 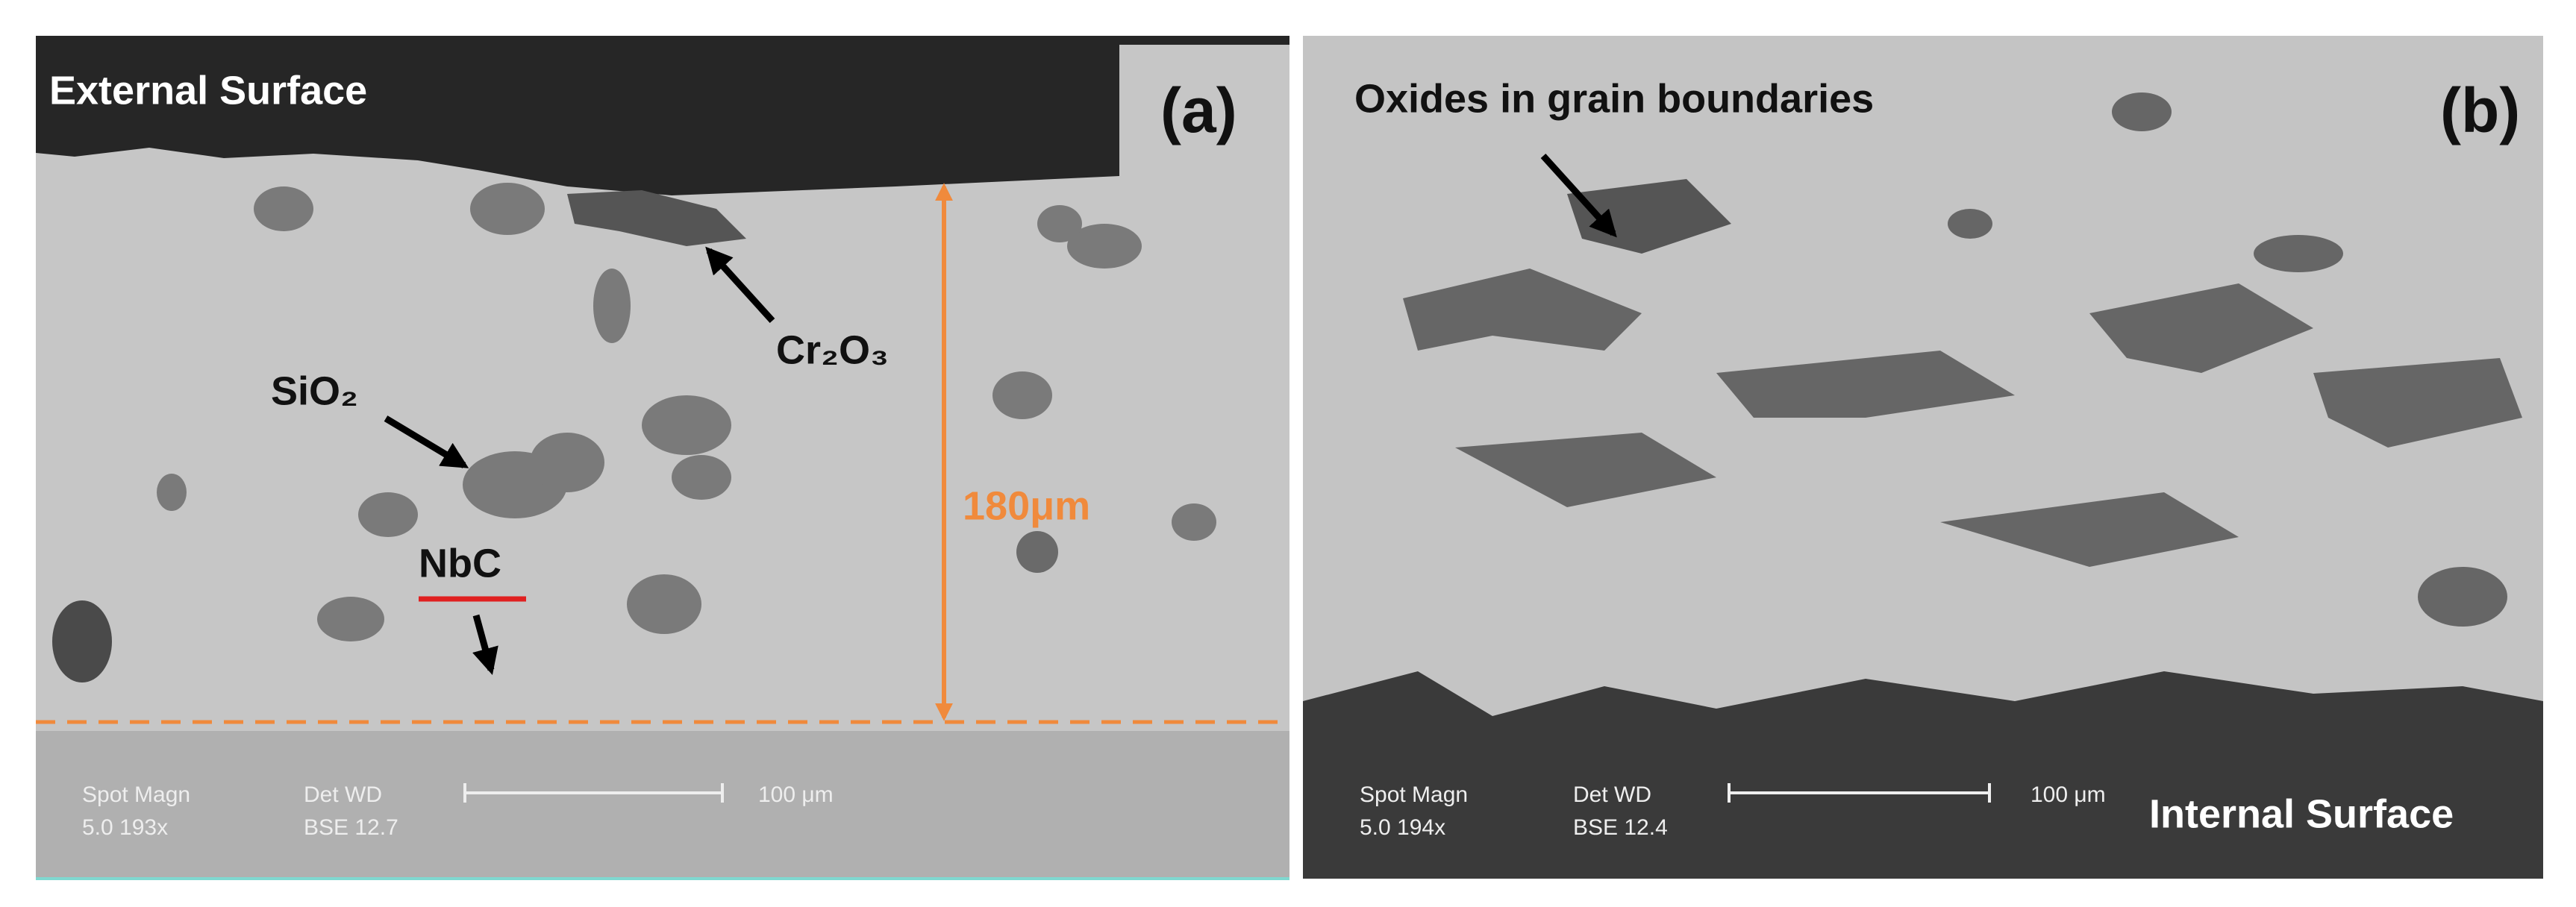 I want to click on surface-label: Internal Surface, so click(x=2301, y=813).